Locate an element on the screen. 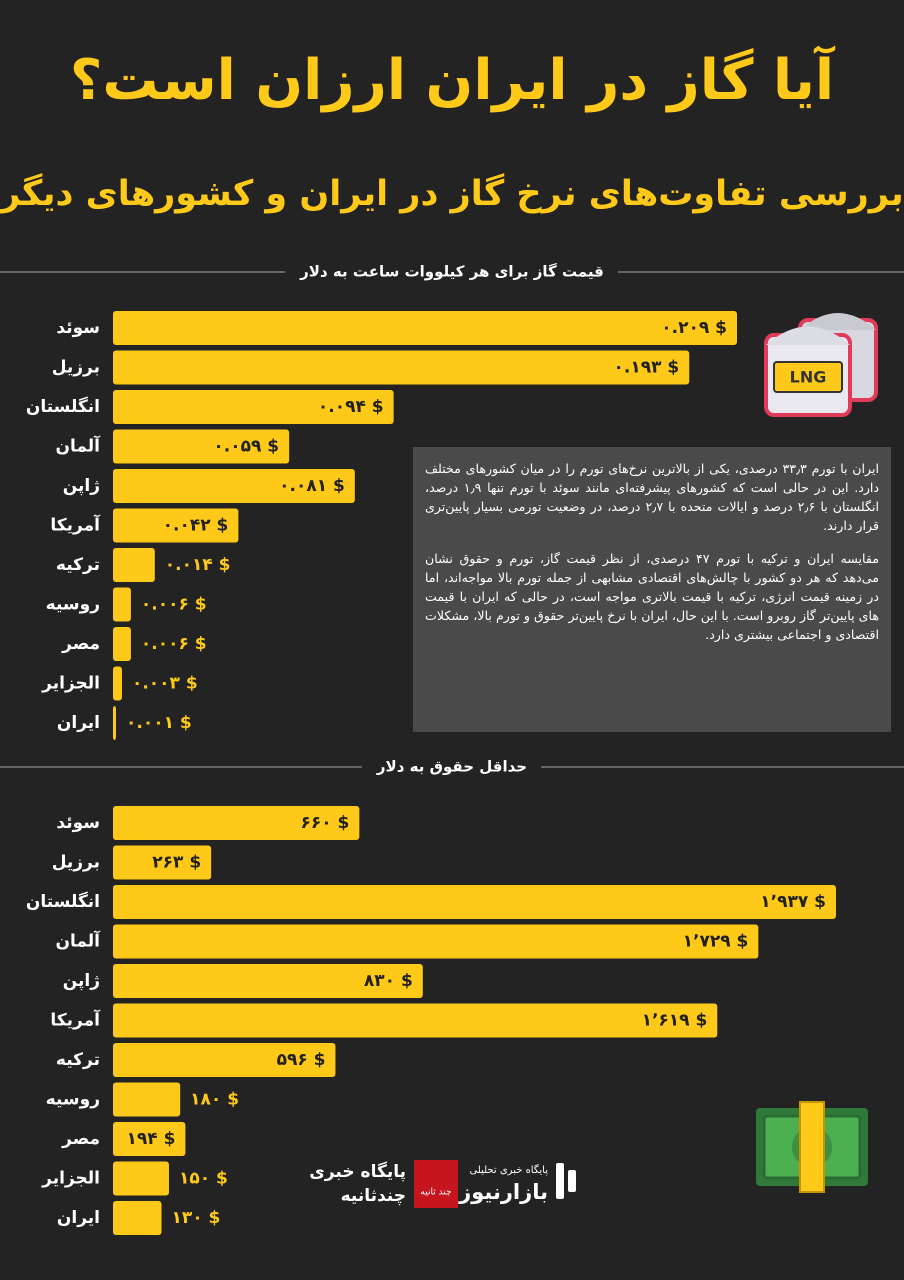 The width and height of the screenshot is (904, 1280). value-label: ۰.۲۰۹ $ is located at coordinates (694, 328).